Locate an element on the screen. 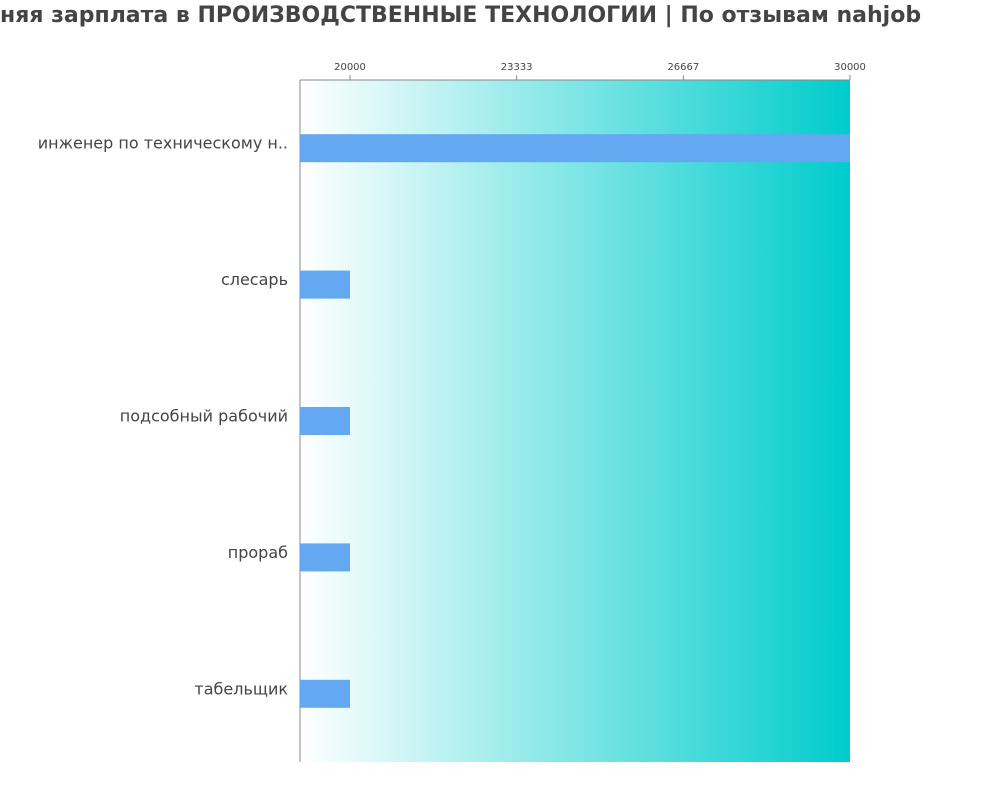 The height and width of the screenshot is (800, 1000). x-tick-label: 20000 is located at coordinates (350, 67).